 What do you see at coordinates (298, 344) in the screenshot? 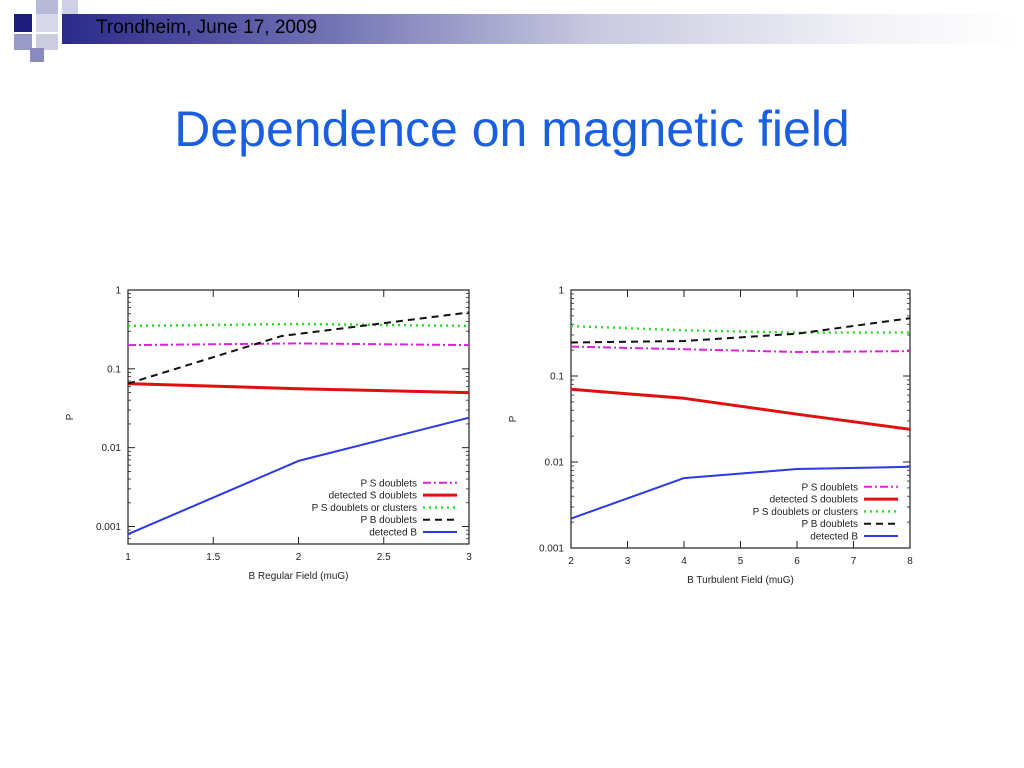
I see `series-line-p-s-doublets` at bounding box center [298, 344].